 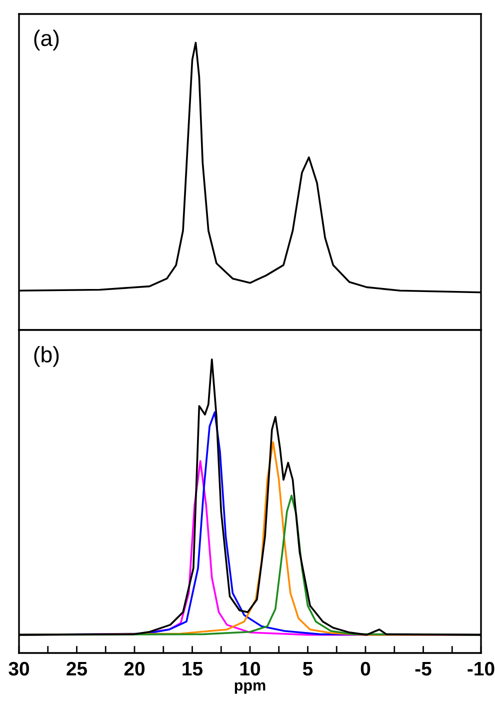 What do you see at coordinates (134, 669) in the screenshot?
I see `x-tick-label: 20` at bounding box center [134, 669].